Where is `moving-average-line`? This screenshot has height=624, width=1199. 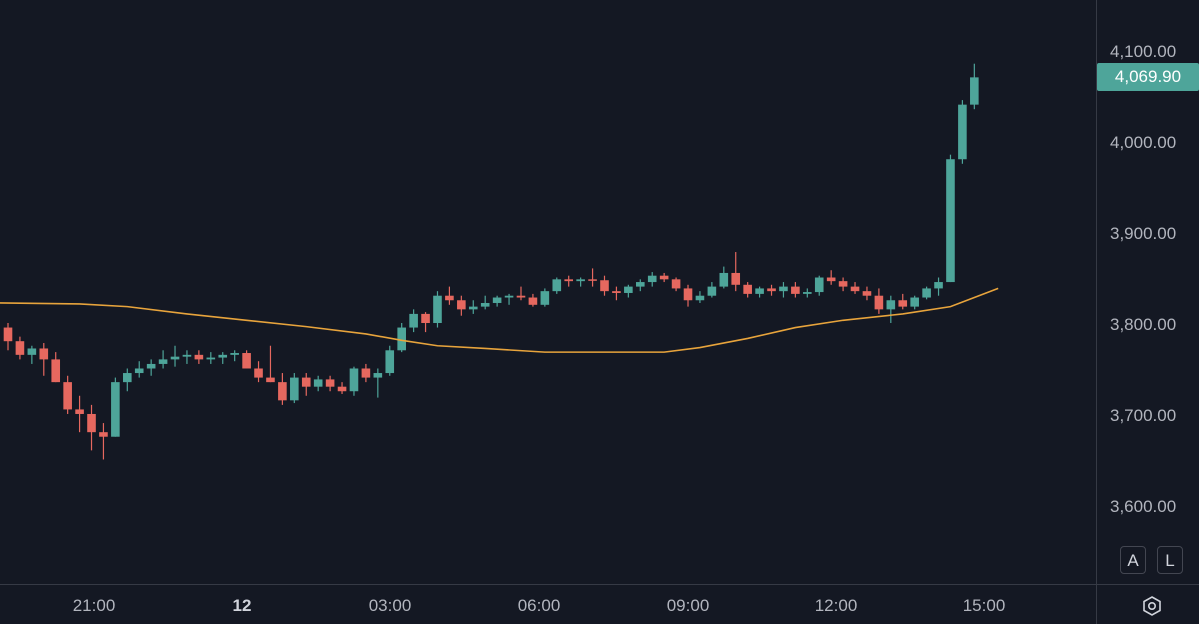 moving-average-line is located at coordinates (499, 320).